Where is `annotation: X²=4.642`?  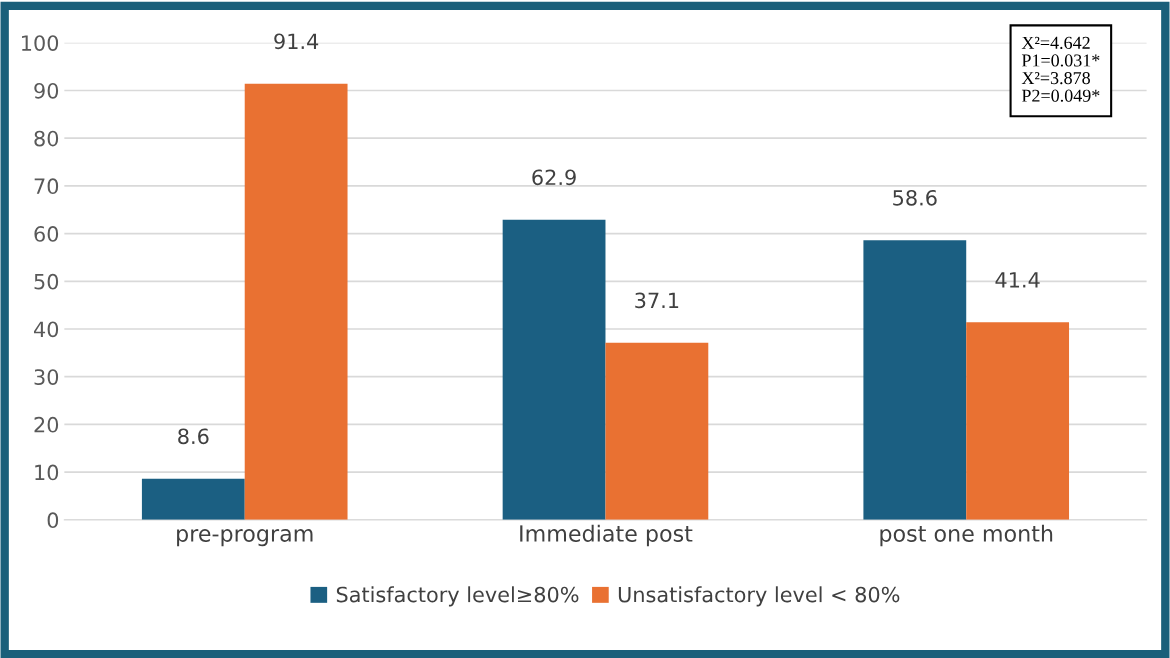 annotation: X²=4.642 is located at coordinates (1055, 42).